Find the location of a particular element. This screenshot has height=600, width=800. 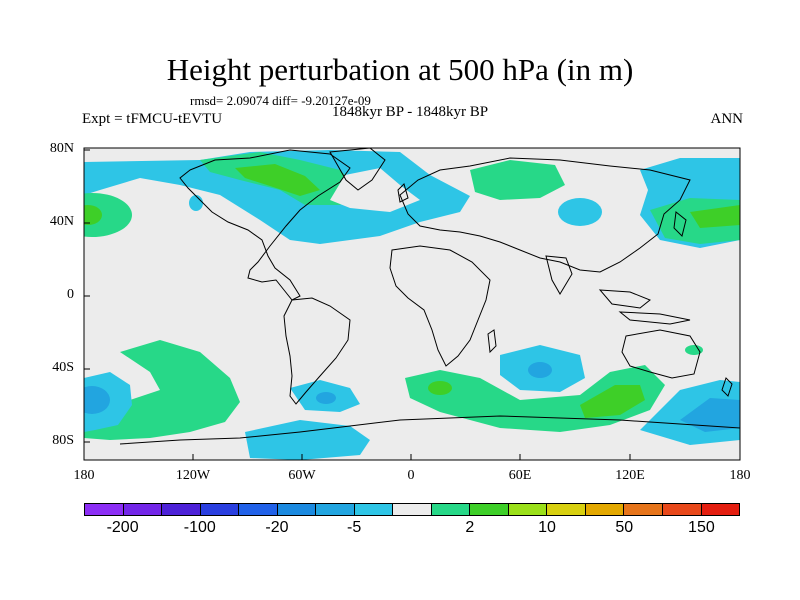

contour-pos-north-america-core is located at coordinates (277, 180).